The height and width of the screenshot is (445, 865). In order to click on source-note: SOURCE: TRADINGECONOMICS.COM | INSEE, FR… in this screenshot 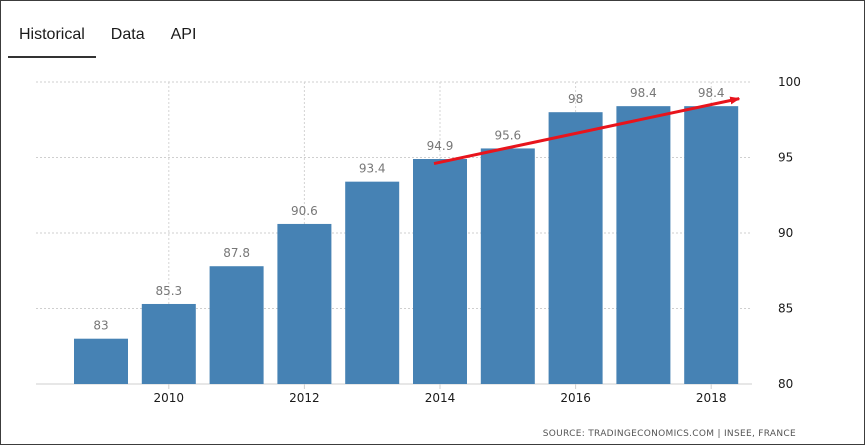, I will do `click(669, 434)`.